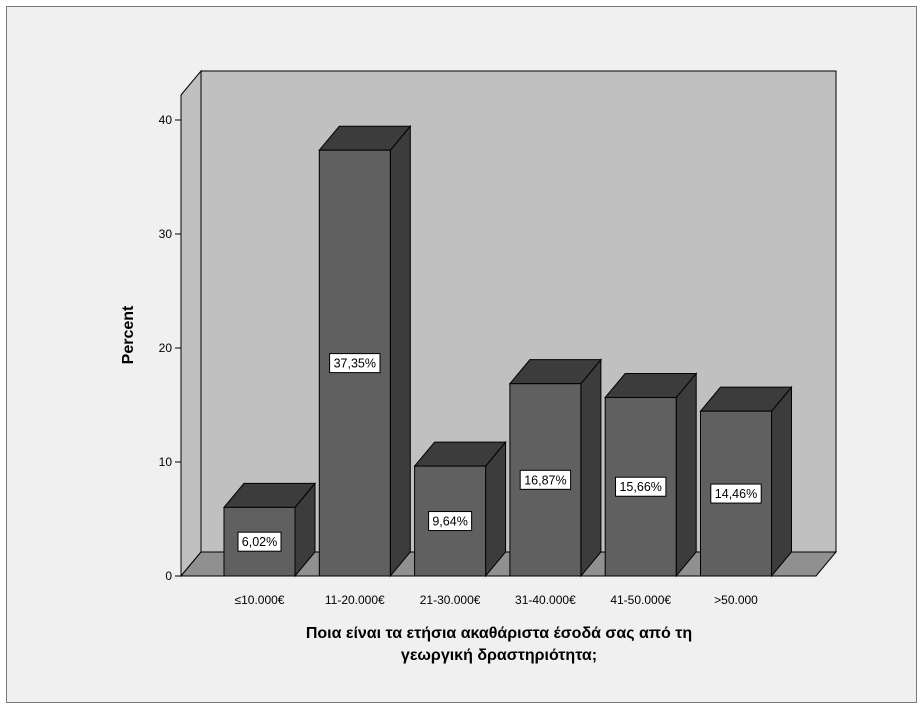 This screenshot has height=709, width=924. I want to click on y-axis-title: Percent, so click(128, 334).